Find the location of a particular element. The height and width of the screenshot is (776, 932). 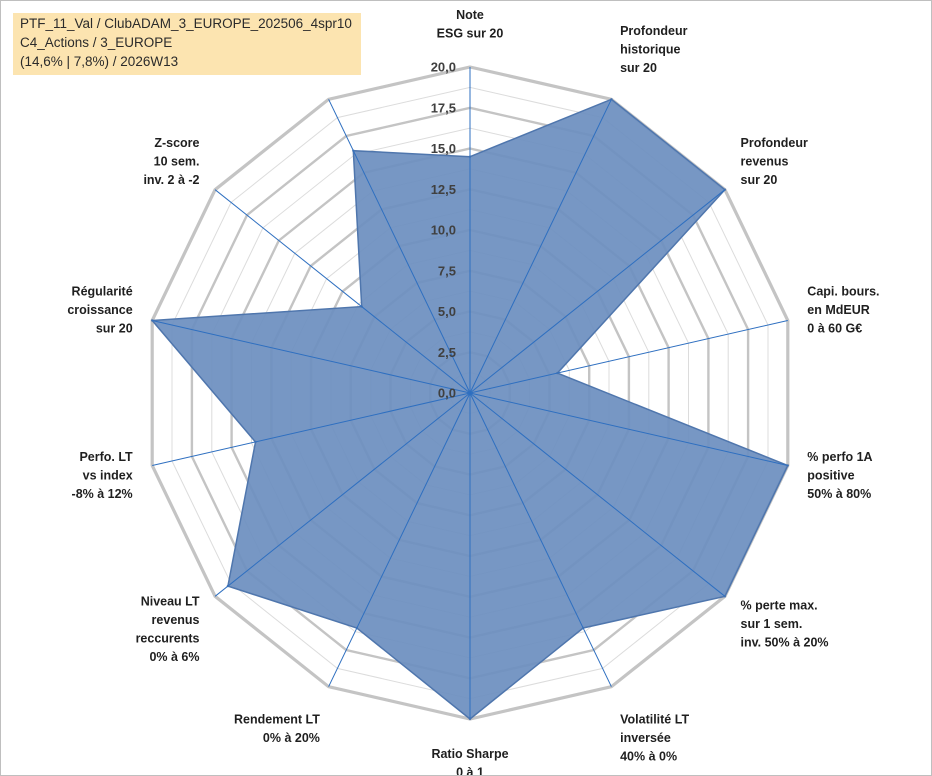

axis-label: Volatilité LT inversée 40% à 0% is located at coordinates (654, 738).